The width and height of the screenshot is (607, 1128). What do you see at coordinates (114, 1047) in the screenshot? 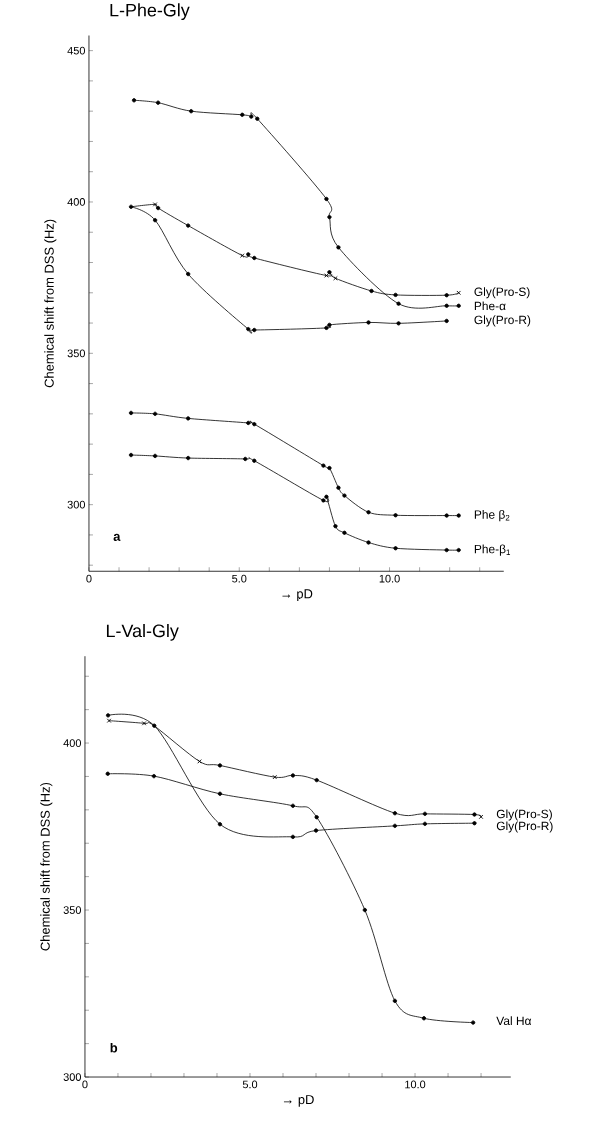
I see `annotation: b` at bounding box center [114, 1047].